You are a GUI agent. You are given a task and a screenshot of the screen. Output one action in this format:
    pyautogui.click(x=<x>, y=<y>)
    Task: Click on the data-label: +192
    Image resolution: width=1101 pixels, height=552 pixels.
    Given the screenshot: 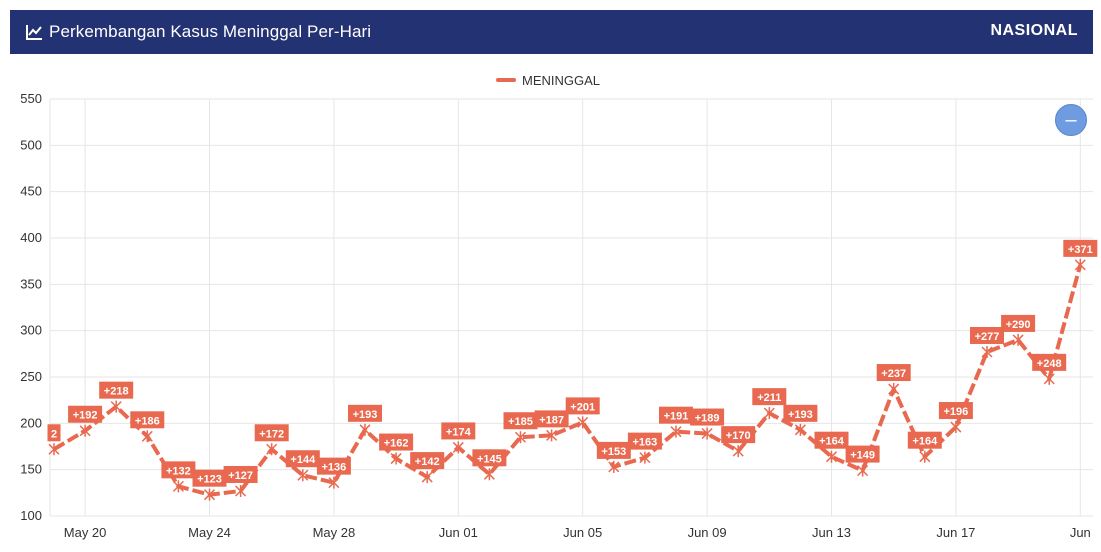 What is the action you would take?
    pyautogui.click(x=85, y=416)
    